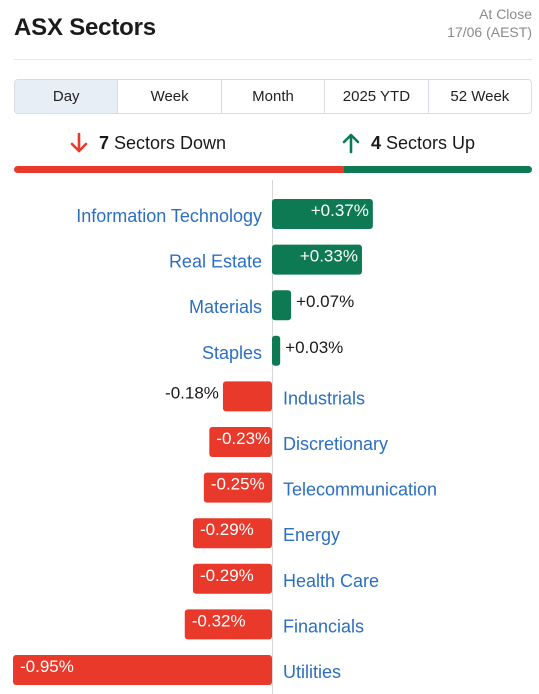 The width and height of the screenshot is (539, 694). What do you see at coordinates (311, 535) in the screenshot?
I see `sector-label-energy: Energy` at bounding box center [311, 535].